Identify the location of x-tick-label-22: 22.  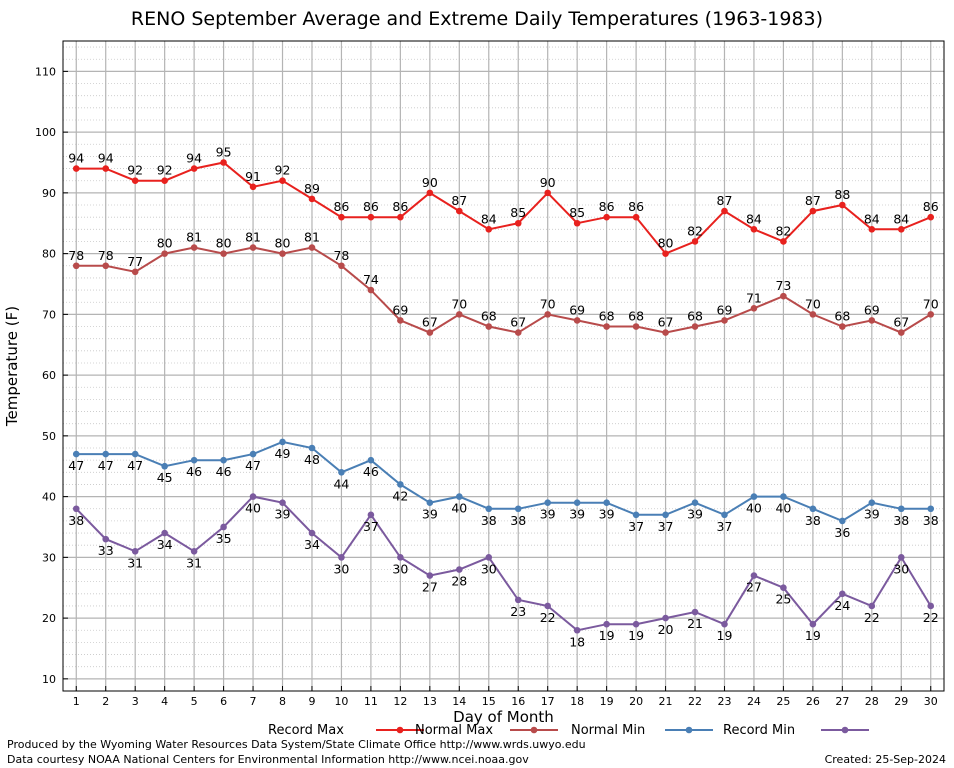
(695, 701).